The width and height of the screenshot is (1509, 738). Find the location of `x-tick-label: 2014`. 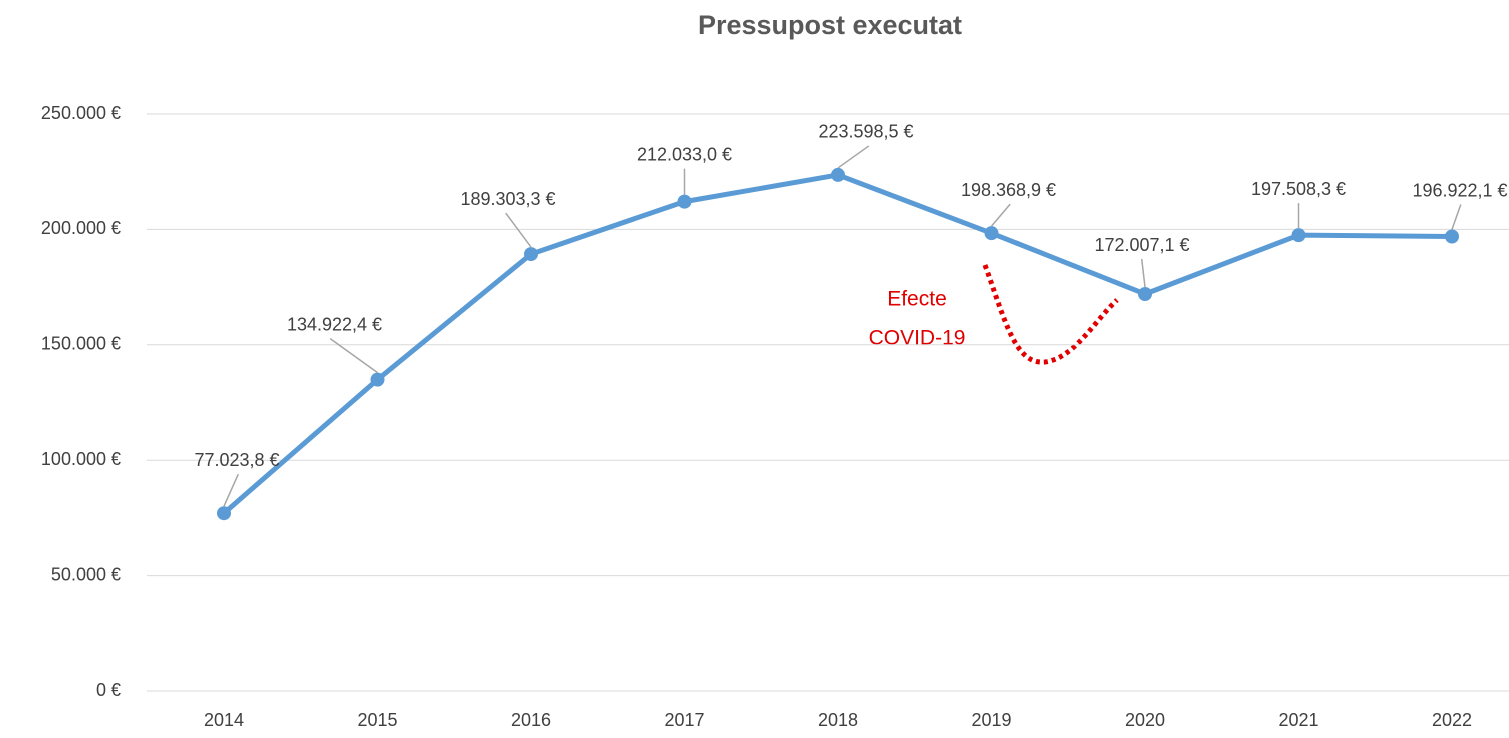

x-tick-label: 2014 is located at coordinates (224, 720).